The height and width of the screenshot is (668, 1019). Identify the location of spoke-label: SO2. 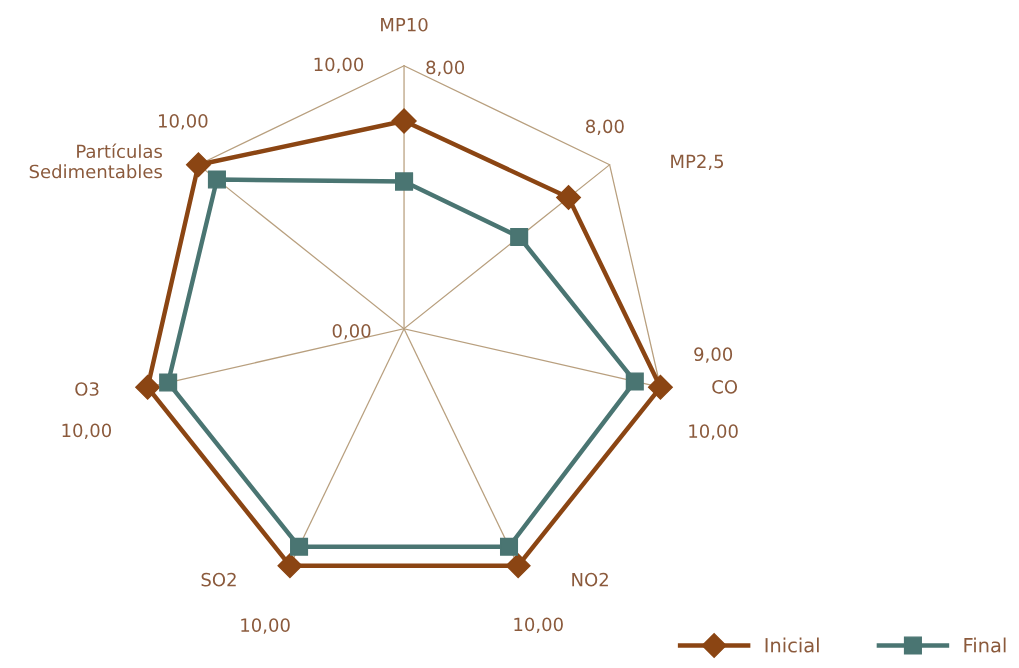
(218, 579).